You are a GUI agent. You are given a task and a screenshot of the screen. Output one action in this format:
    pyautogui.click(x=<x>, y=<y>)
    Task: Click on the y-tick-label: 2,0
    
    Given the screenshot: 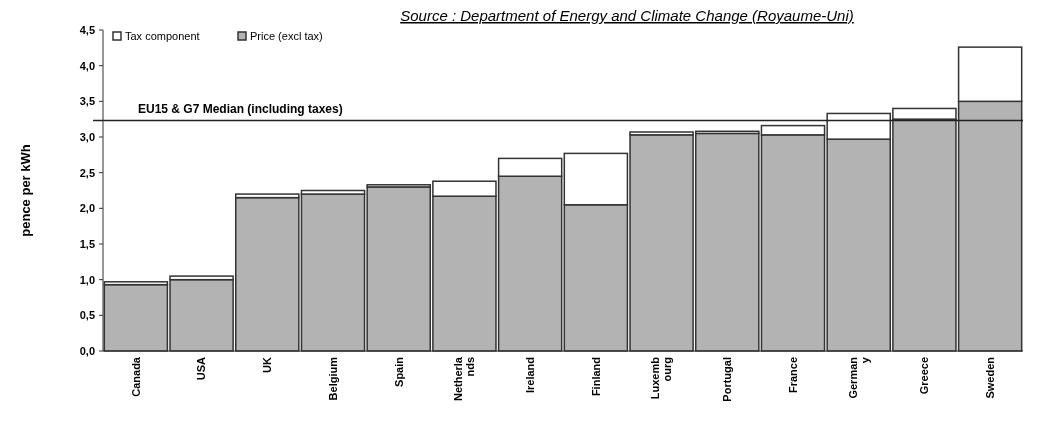 What is the action you would take?
    pyautogui.click(x=87, y=208)
    